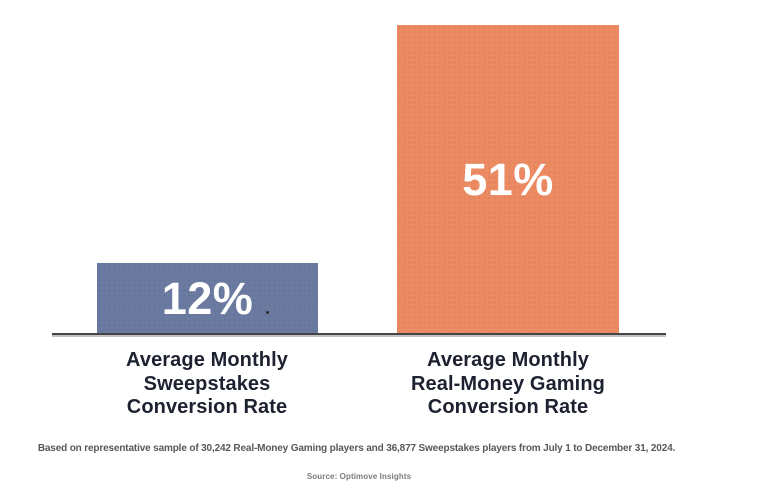  What do you see at coordinates (267, 312) in the screenshot?
I see `tiny-dot-annotation` at bounding box center [267, 312].